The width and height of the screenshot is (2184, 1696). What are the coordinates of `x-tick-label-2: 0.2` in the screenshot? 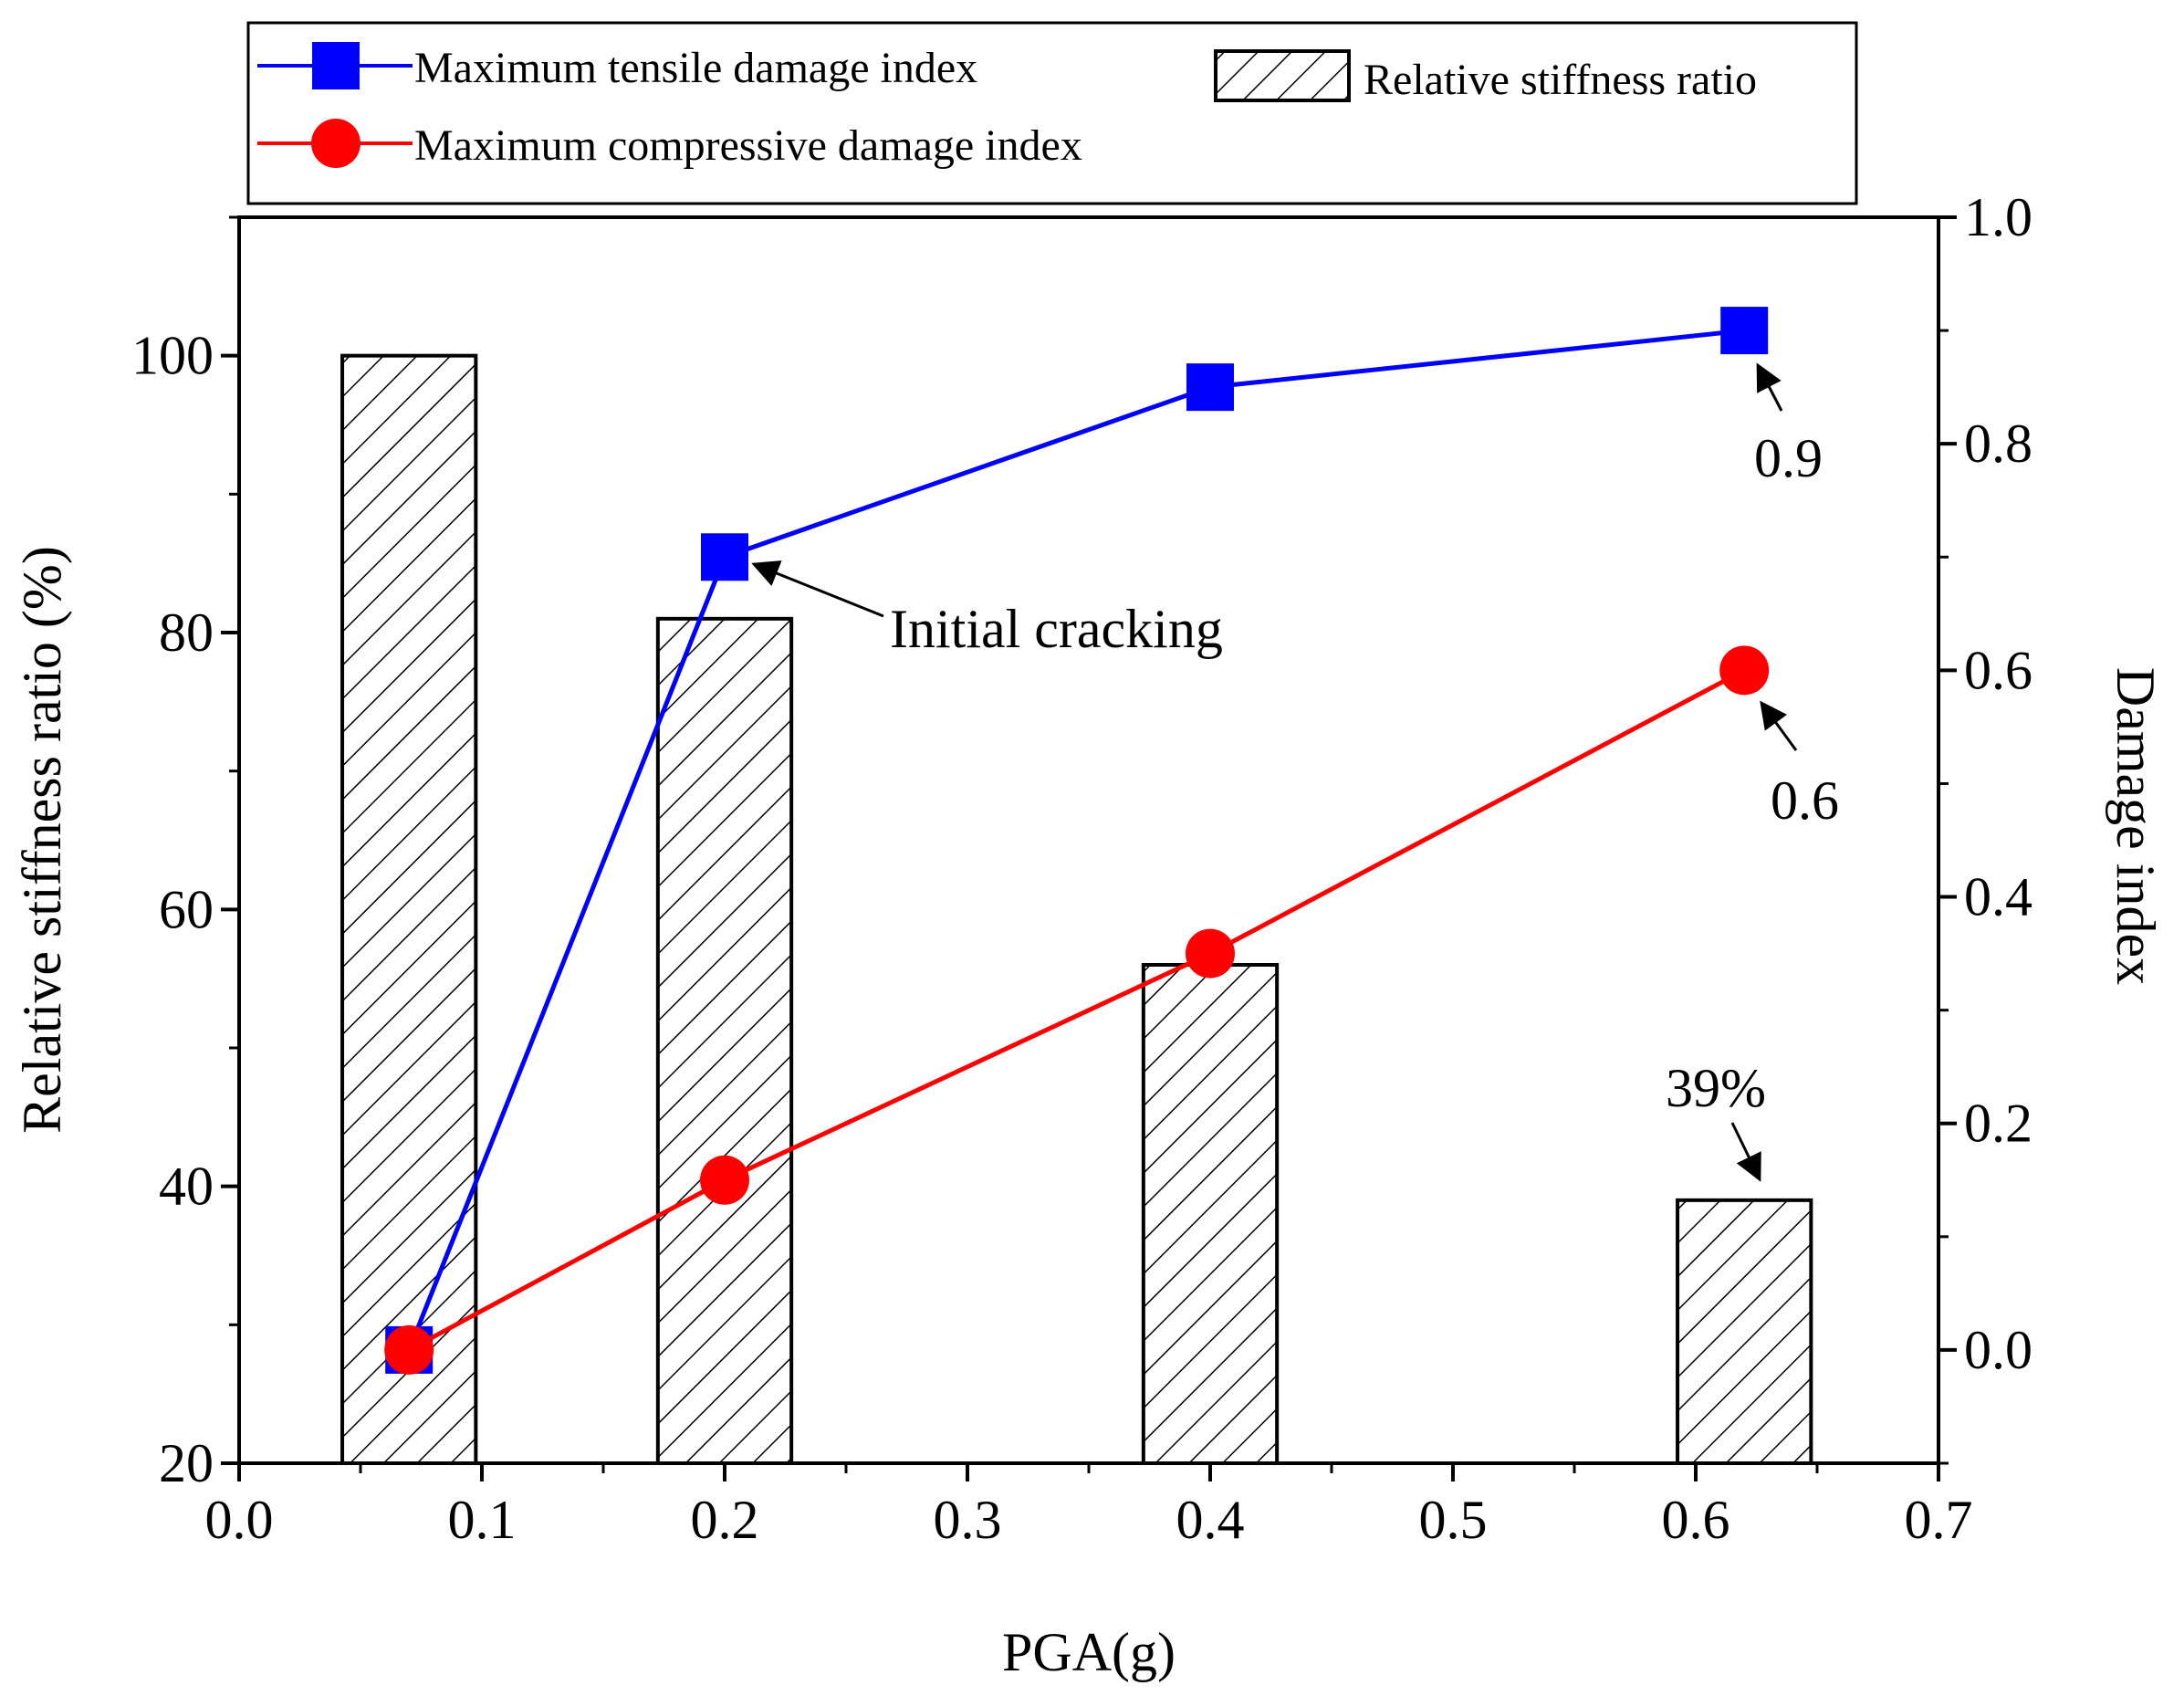 It's located at (725, 1520).